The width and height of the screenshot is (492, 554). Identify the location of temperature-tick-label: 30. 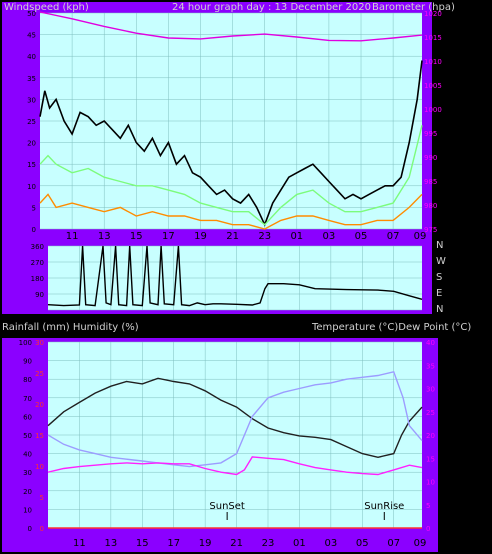
(430, 390).